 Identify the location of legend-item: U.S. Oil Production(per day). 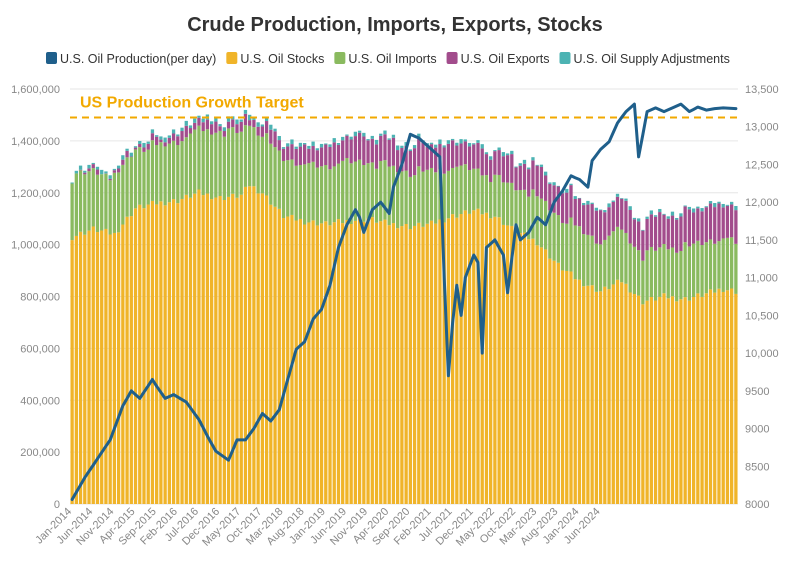
(131, 59).